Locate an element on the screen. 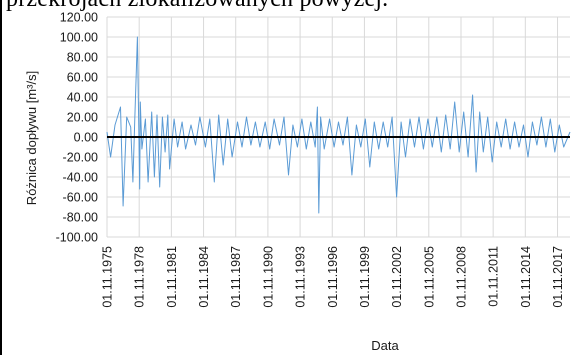 The image size is (571, 355). y-tick-label: 60.00 is located at coordinates (82, 78).